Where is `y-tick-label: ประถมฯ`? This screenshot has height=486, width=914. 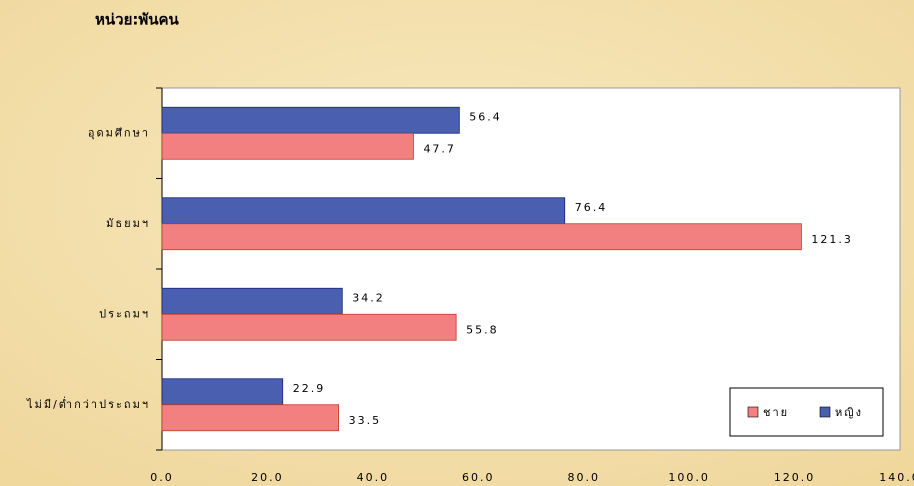 y-tick-label: ประถมฯ is located at coordinates (124, 313).